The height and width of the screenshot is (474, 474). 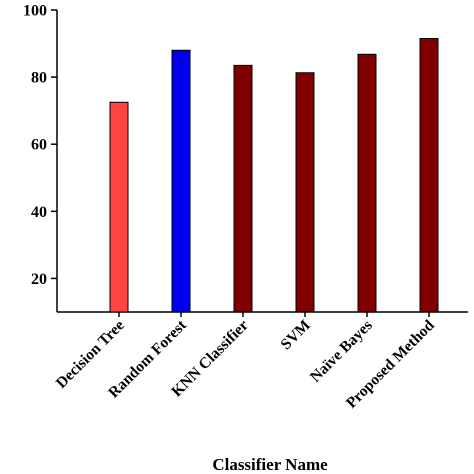 I want to click on y-tick-label: 40, so click(x=39, y=212).